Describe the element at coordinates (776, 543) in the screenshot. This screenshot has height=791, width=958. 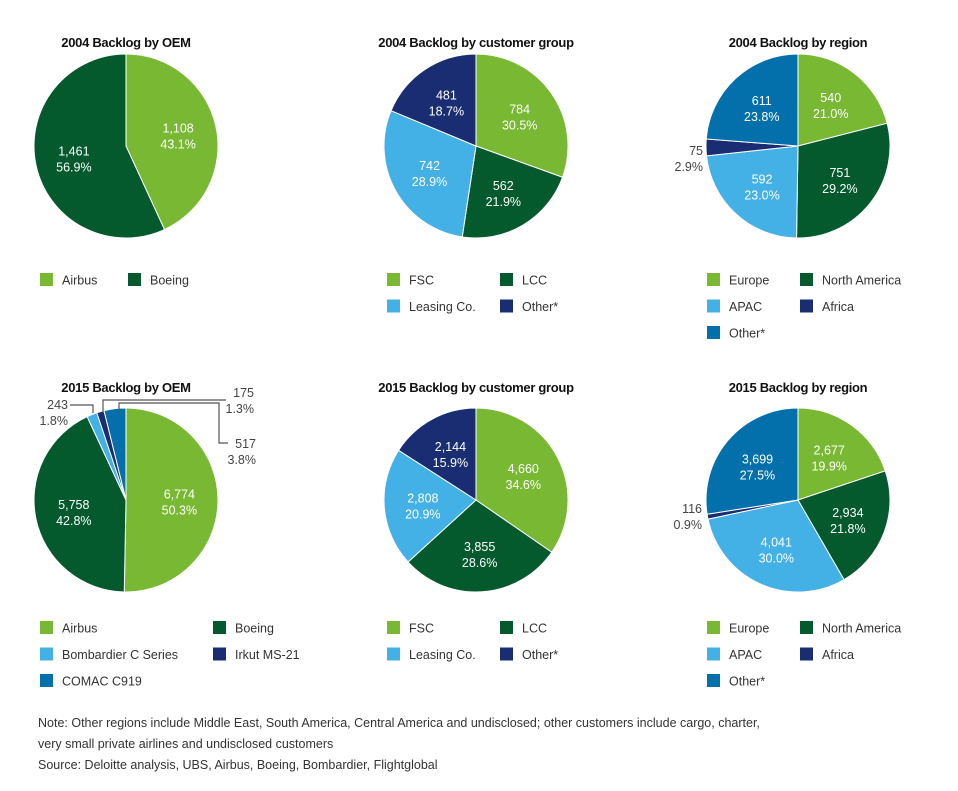
I see `slice-value-label: 4,041` at that location.